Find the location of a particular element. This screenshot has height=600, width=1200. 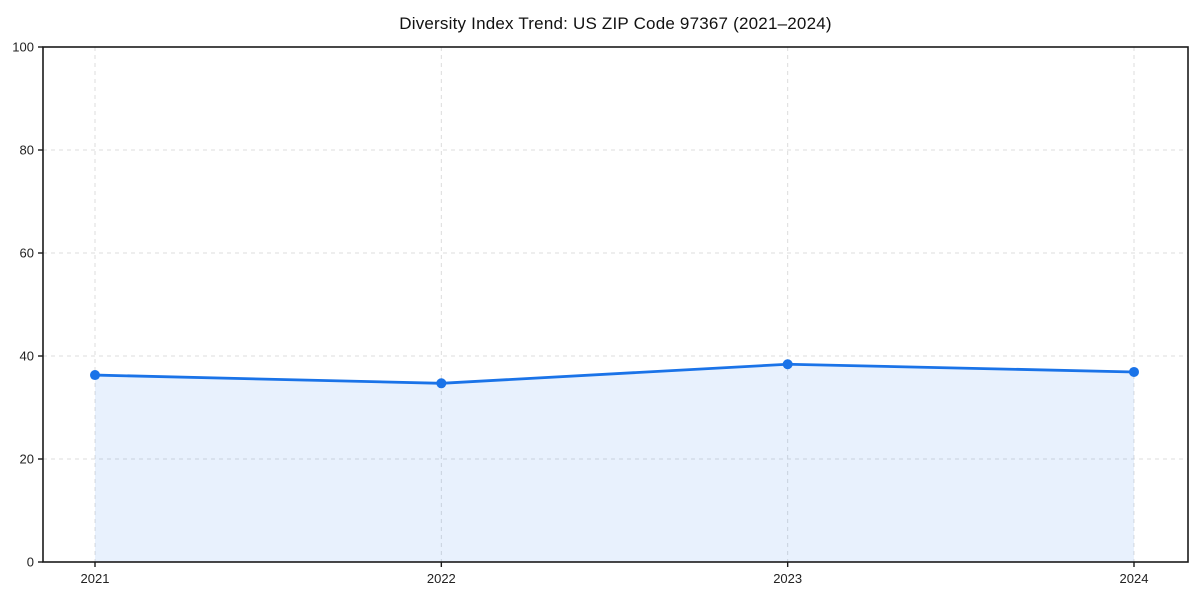

y-axis-tick-label: 40 is located at coordinates (27, 356).